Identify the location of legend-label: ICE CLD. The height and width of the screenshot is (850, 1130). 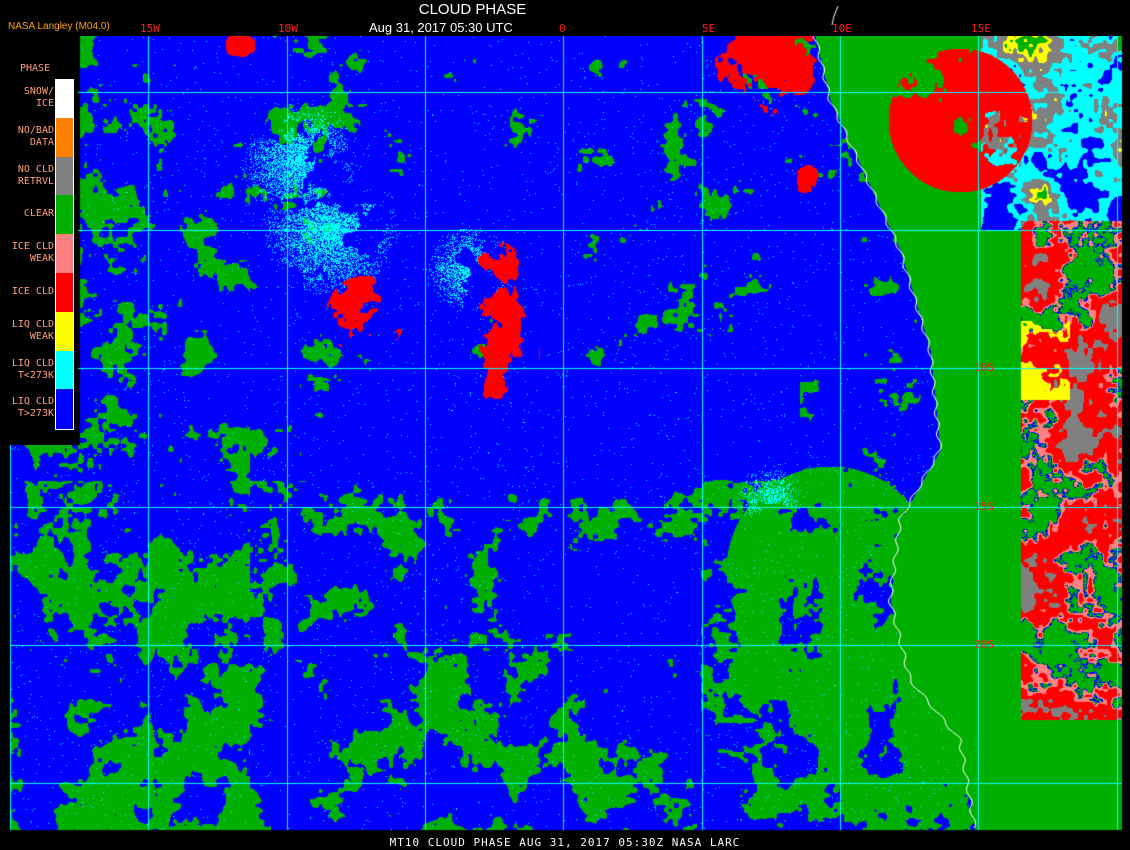
(33, 292).